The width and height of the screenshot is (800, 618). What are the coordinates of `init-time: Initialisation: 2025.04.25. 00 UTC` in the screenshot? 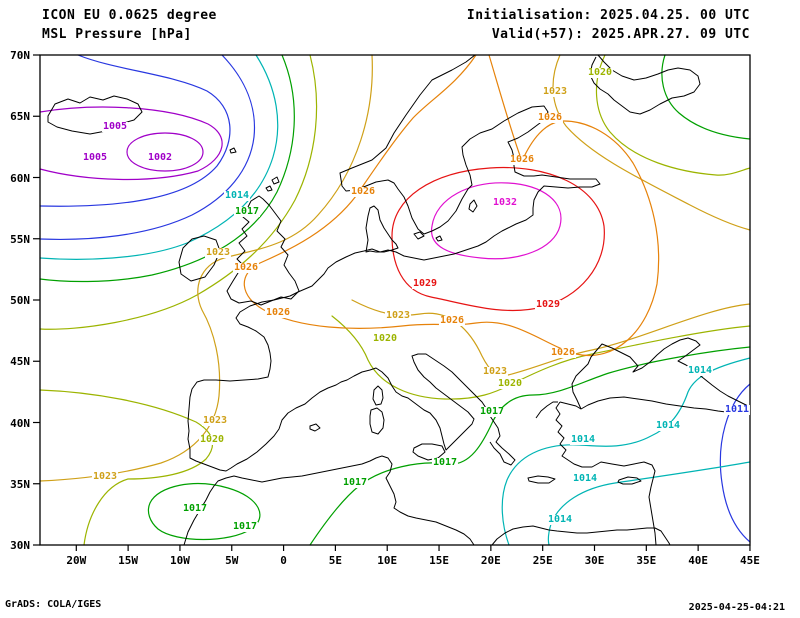 It's located at (608, 15).